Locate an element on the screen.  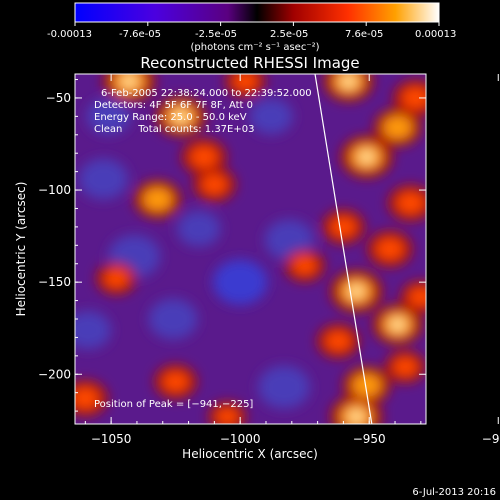
colorbar-units: (photons cm⁻² s⁻¹ asec⁻²) is located at coordinates (254, 47).